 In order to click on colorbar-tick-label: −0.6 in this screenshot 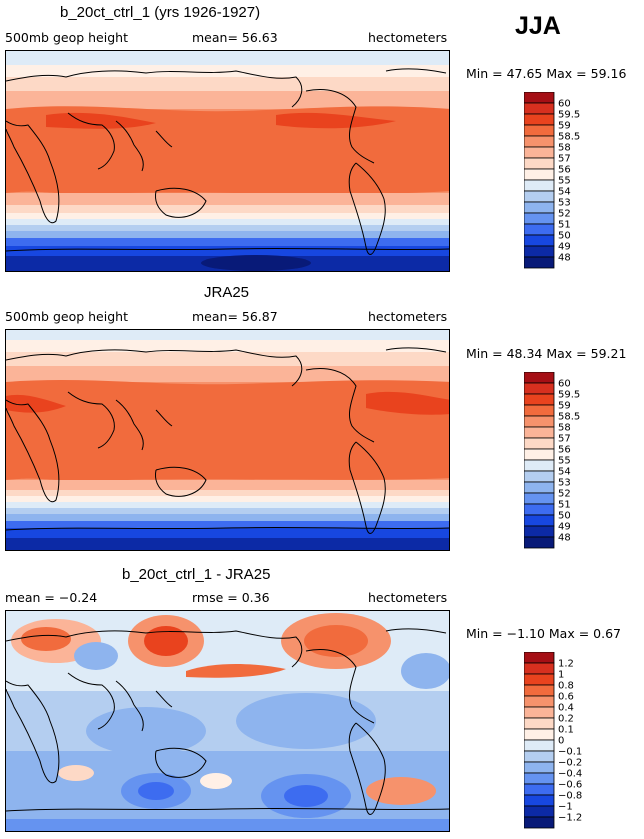, I will do `click(570, 785)`.